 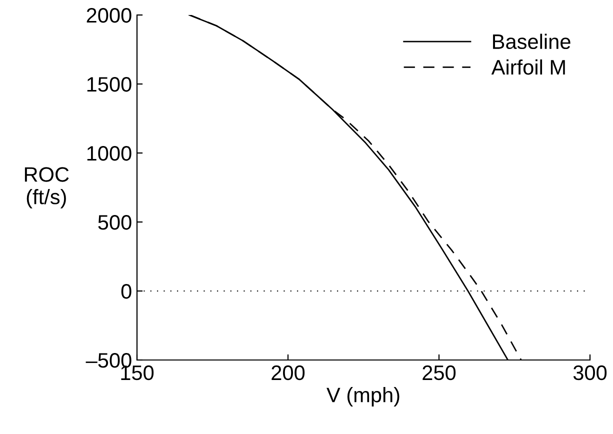 What do you see at coordinates (115, 222) in the screenshot?
I see `y-tick-label: 500` at bounding box center [115, 222].